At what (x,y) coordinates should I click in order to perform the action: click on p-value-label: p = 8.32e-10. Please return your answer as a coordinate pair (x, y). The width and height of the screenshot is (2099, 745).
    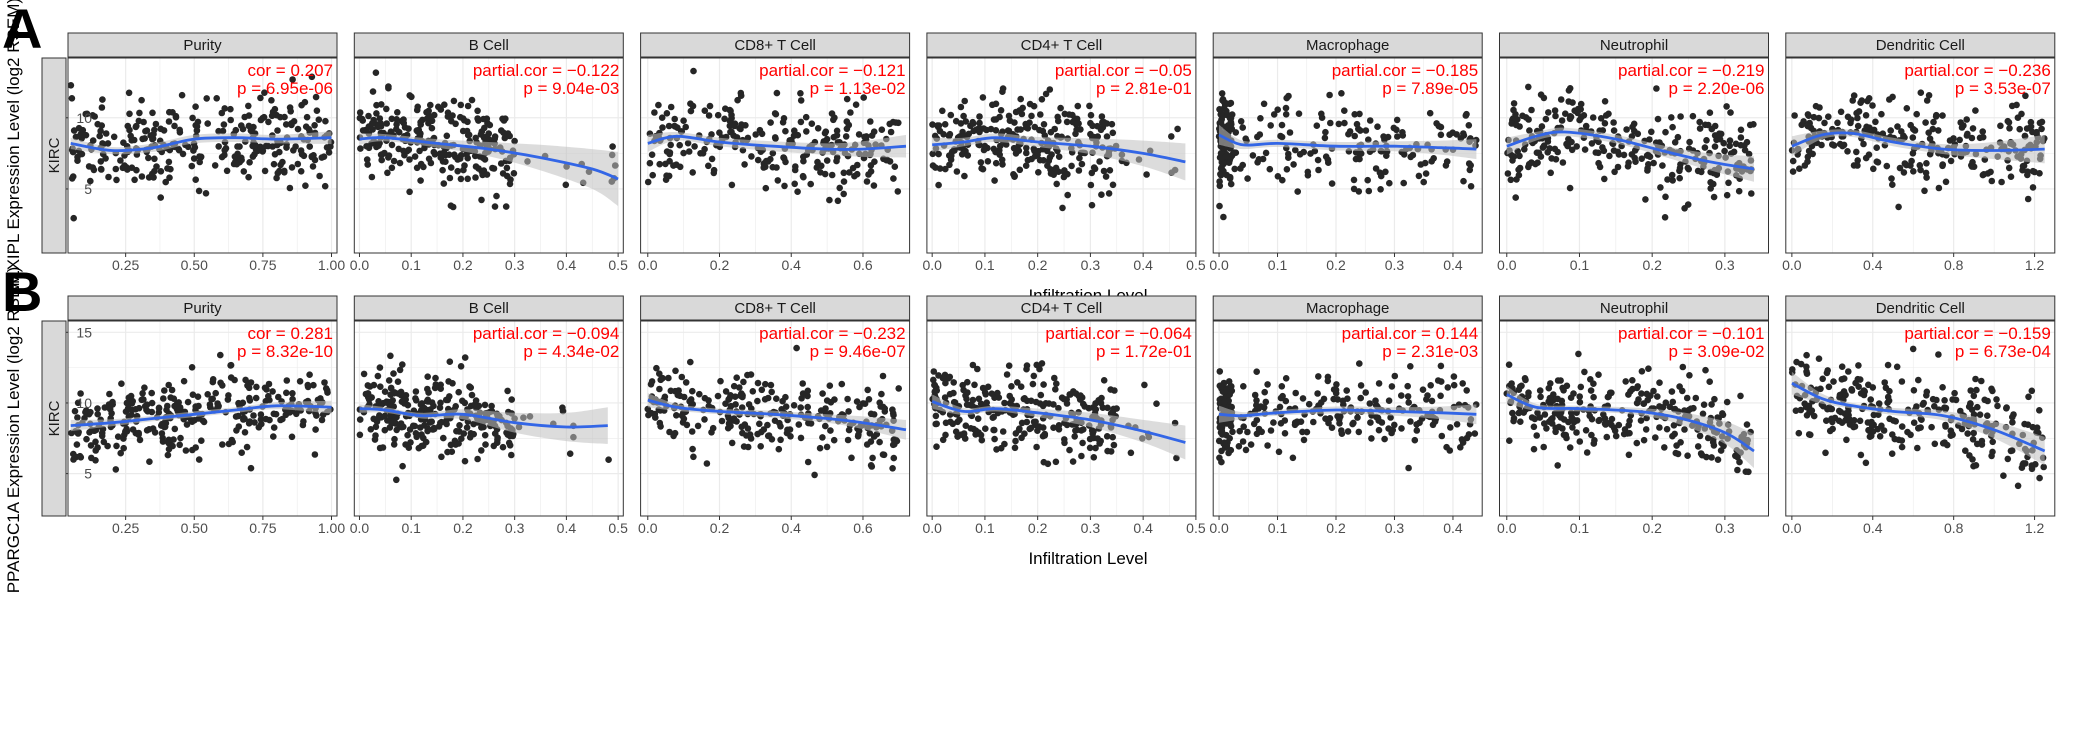
    Looking at the image, I should click on (285, 351).